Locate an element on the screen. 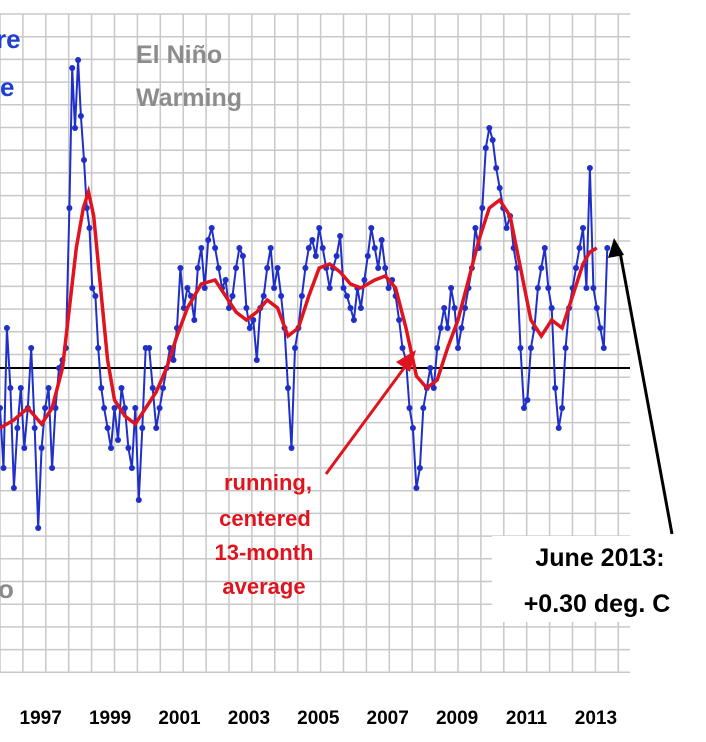 This screenshot has height=742, width=706. el-nino-label-line-1: El Niño is located at coordinates (179, 55).